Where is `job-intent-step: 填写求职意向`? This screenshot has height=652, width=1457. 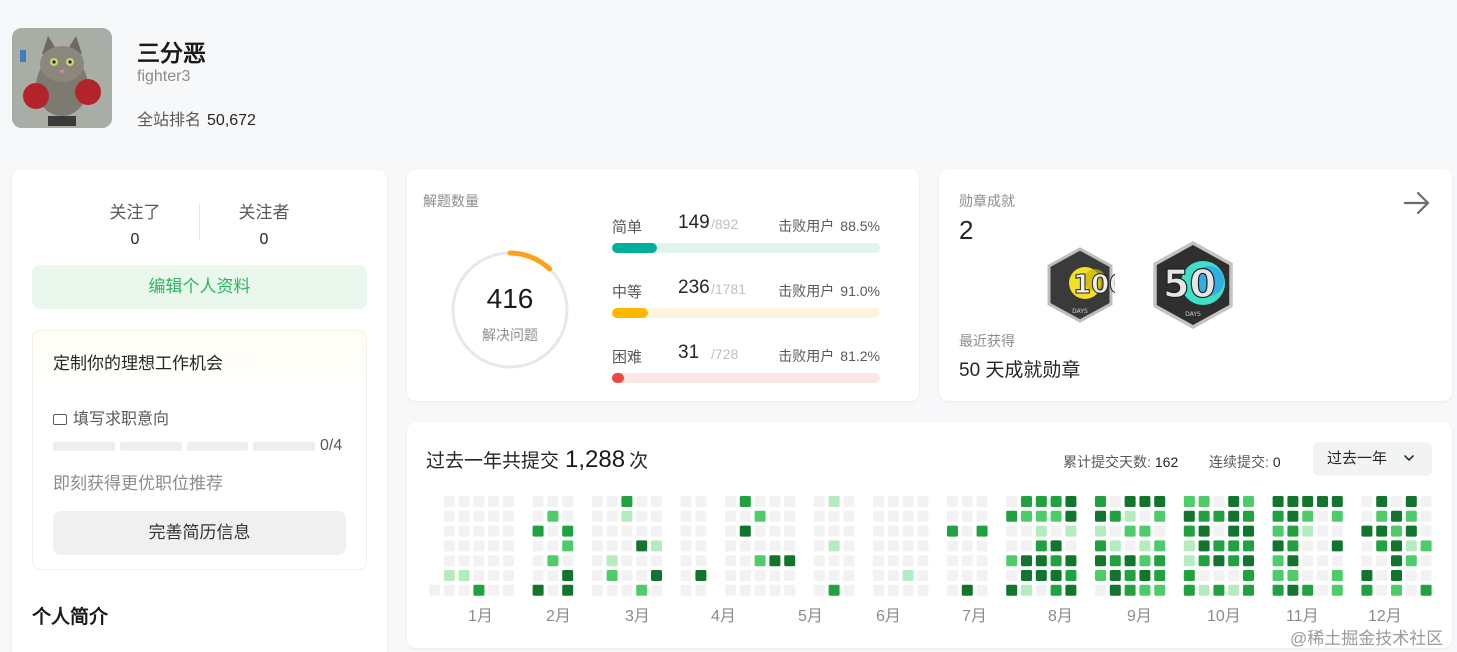
job-intent-step: 填写求职意向 is located at coordinates (111, 417).